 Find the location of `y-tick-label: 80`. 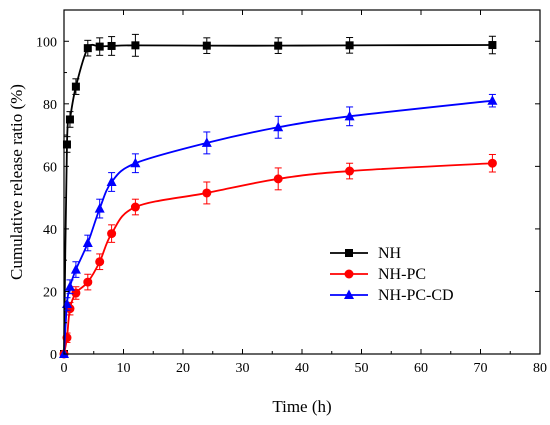

y-tick-label: 80 is located at coordinates (50, 105).